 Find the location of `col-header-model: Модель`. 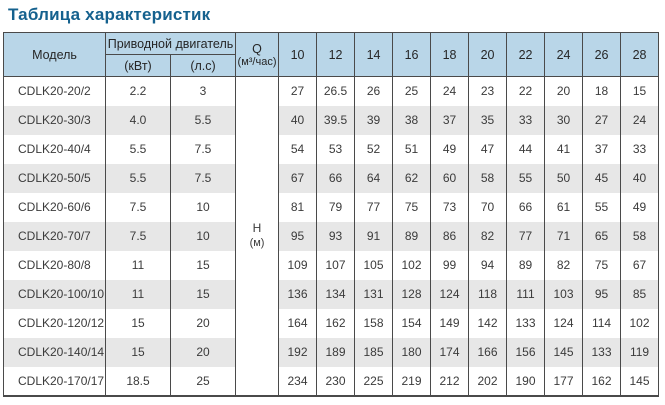

col-header-model: Модель is located at coordinates (54, 54).